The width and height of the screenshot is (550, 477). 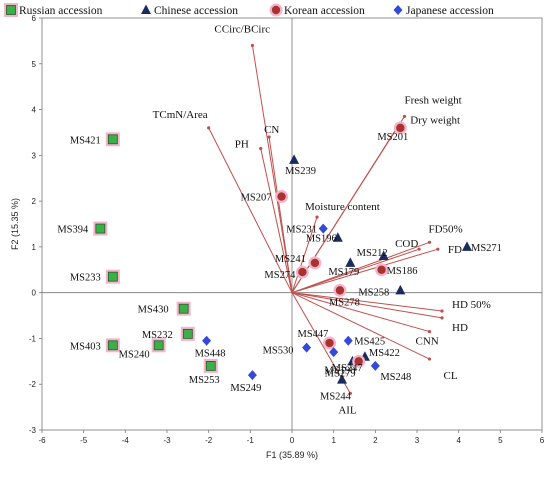 I want to click on vector-label: CL, so click(x=451, y=376).